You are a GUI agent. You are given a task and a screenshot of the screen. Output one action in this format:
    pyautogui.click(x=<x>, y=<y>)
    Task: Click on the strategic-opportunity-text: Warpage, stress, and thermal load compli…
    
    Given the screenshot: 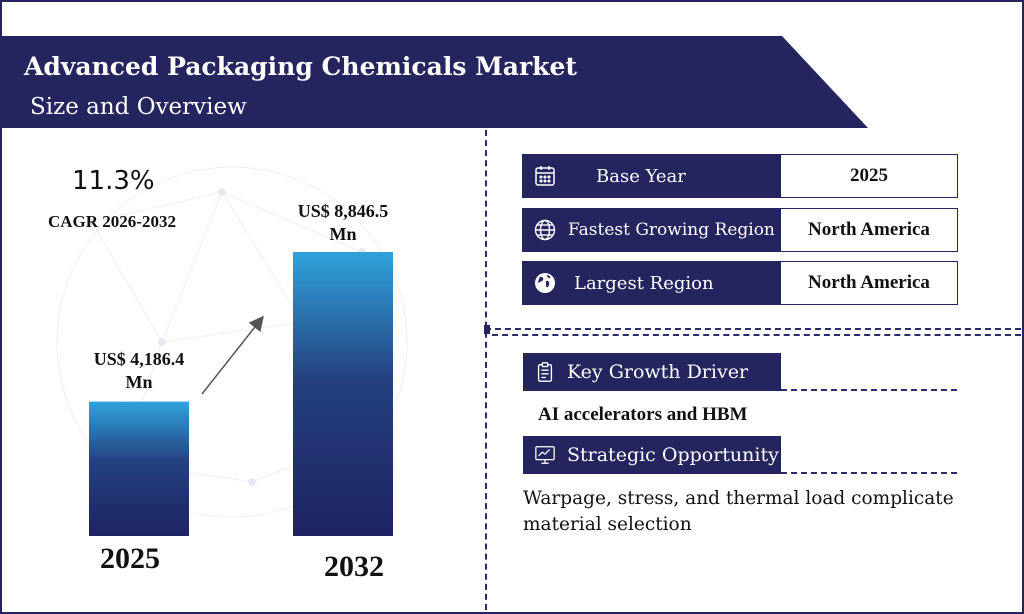 What is the action you would take?
    pyautogui.click(x=738, y=511)
    